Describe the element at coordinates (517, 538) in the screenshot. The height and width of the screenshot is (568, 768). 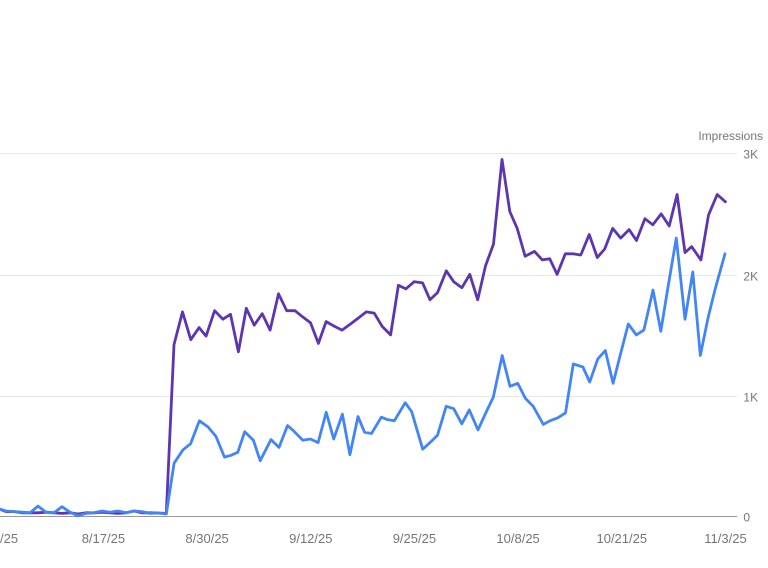
I see `svg-text: 10/8/25` at that location.